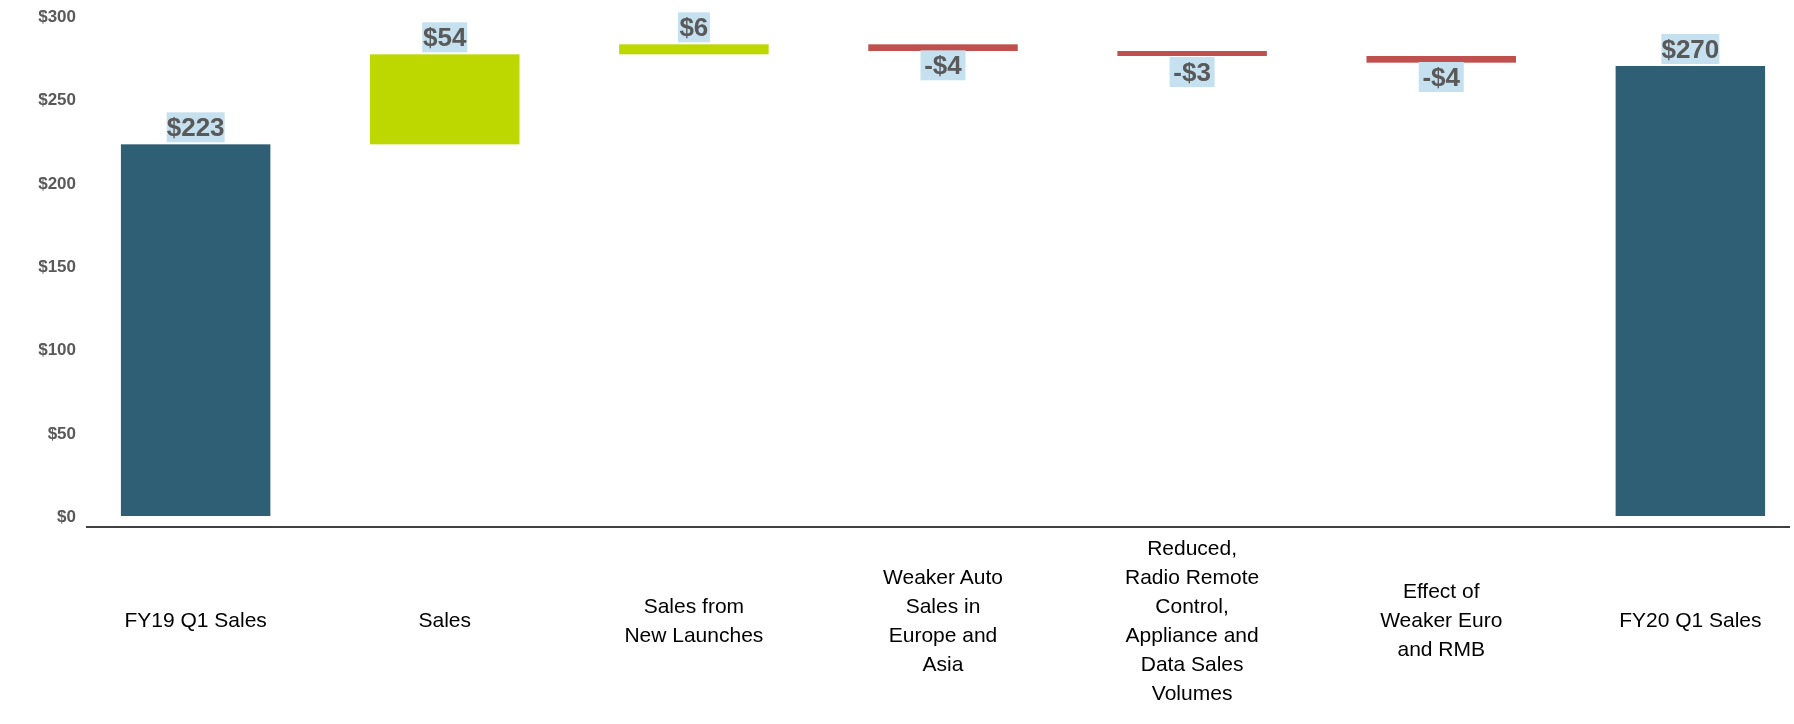 This screenshot has height=724, width=1794. What do you see at coordinates (1441, 619) in the screenshot?
I see `x-tick-label: Effect of Weaker Euro and RMB` at bounding box center [1441, 619].